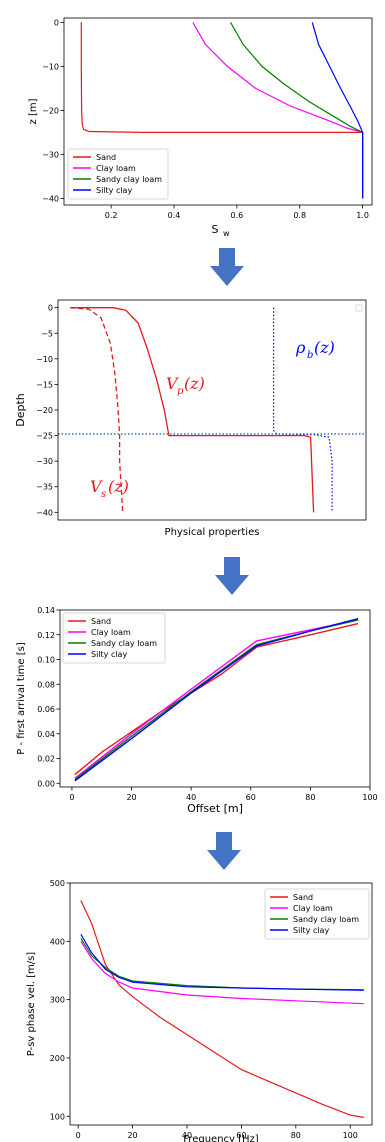 This screenshot has height=1142, width=385. What do you see at coordinates (359, 308) in the screenshot?
I see `empty-legend-box` at bounding box center [359, 308].